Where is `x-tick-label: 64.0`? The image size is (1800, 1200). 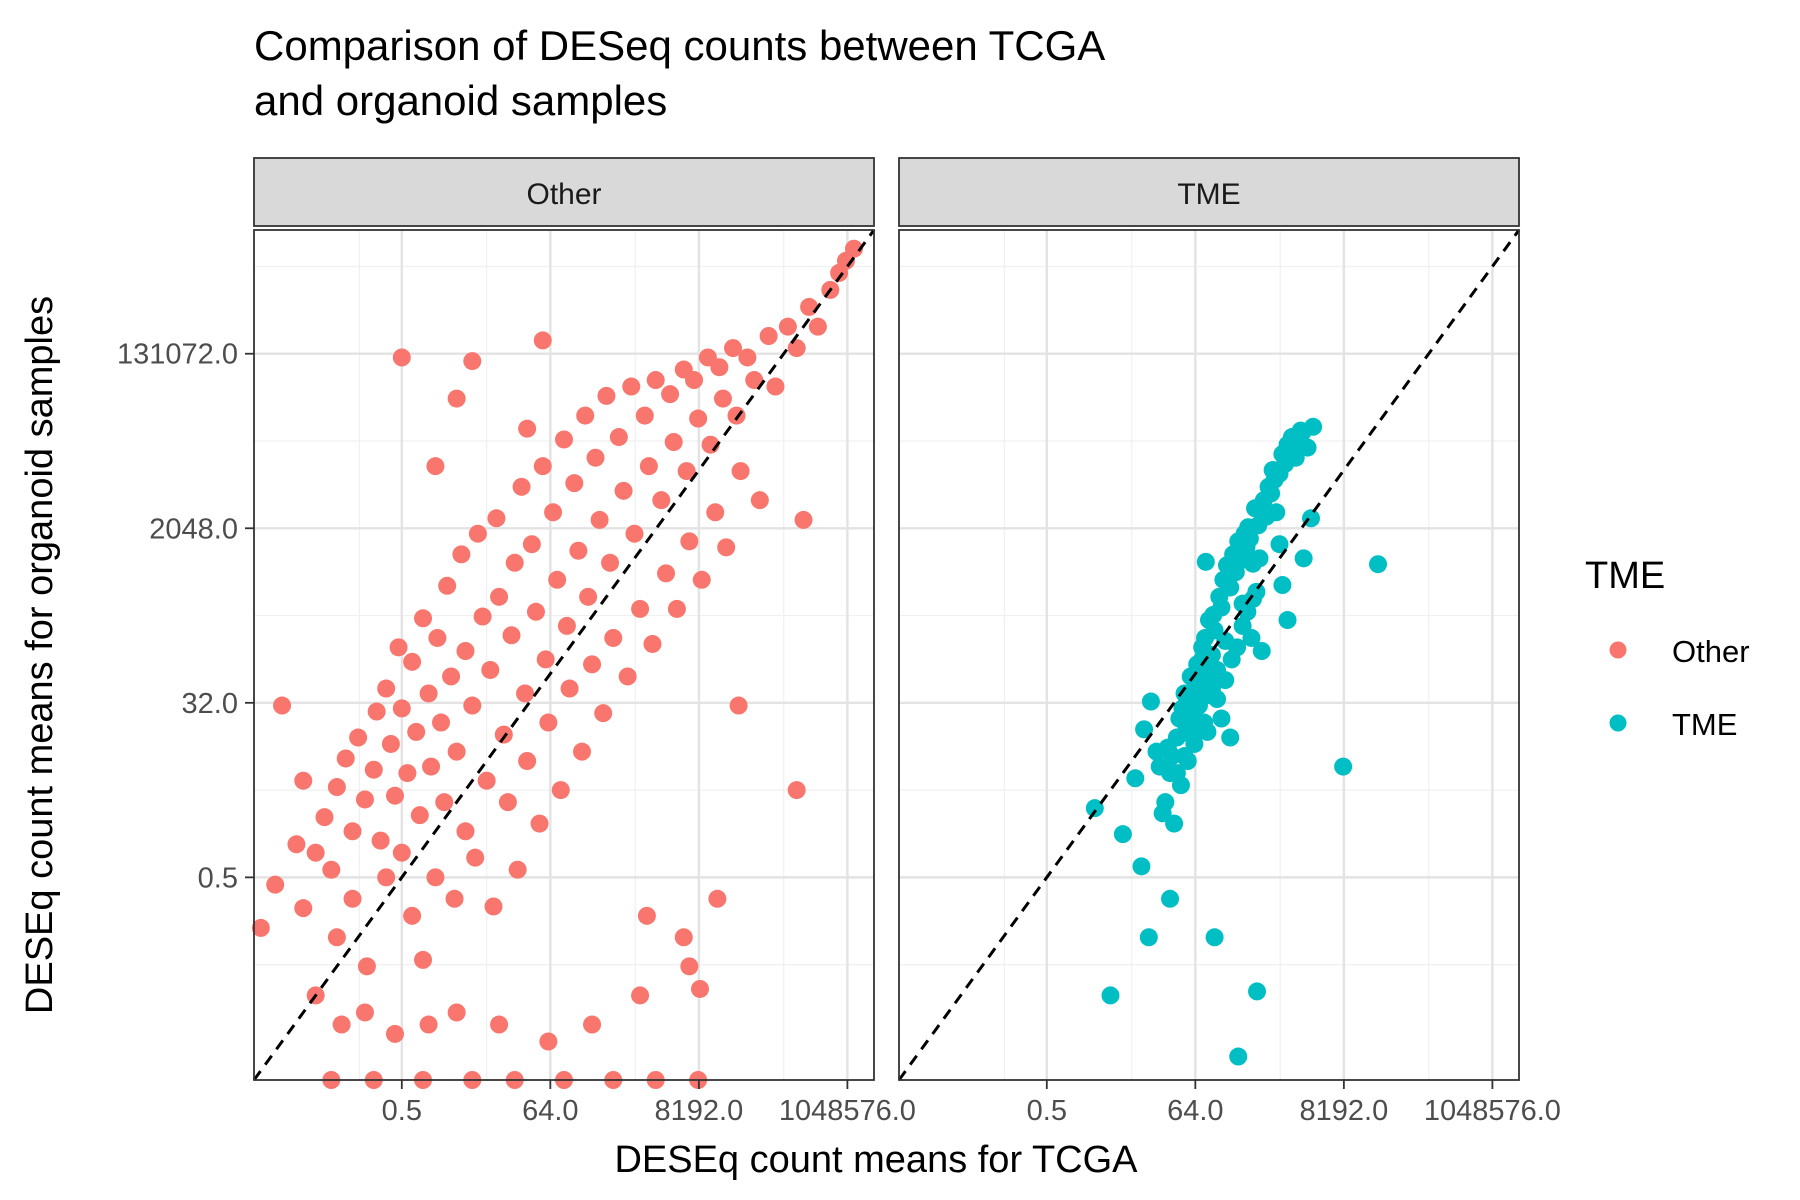
x-tick-label: 64.0 is located at coordinates (1195, 1111).